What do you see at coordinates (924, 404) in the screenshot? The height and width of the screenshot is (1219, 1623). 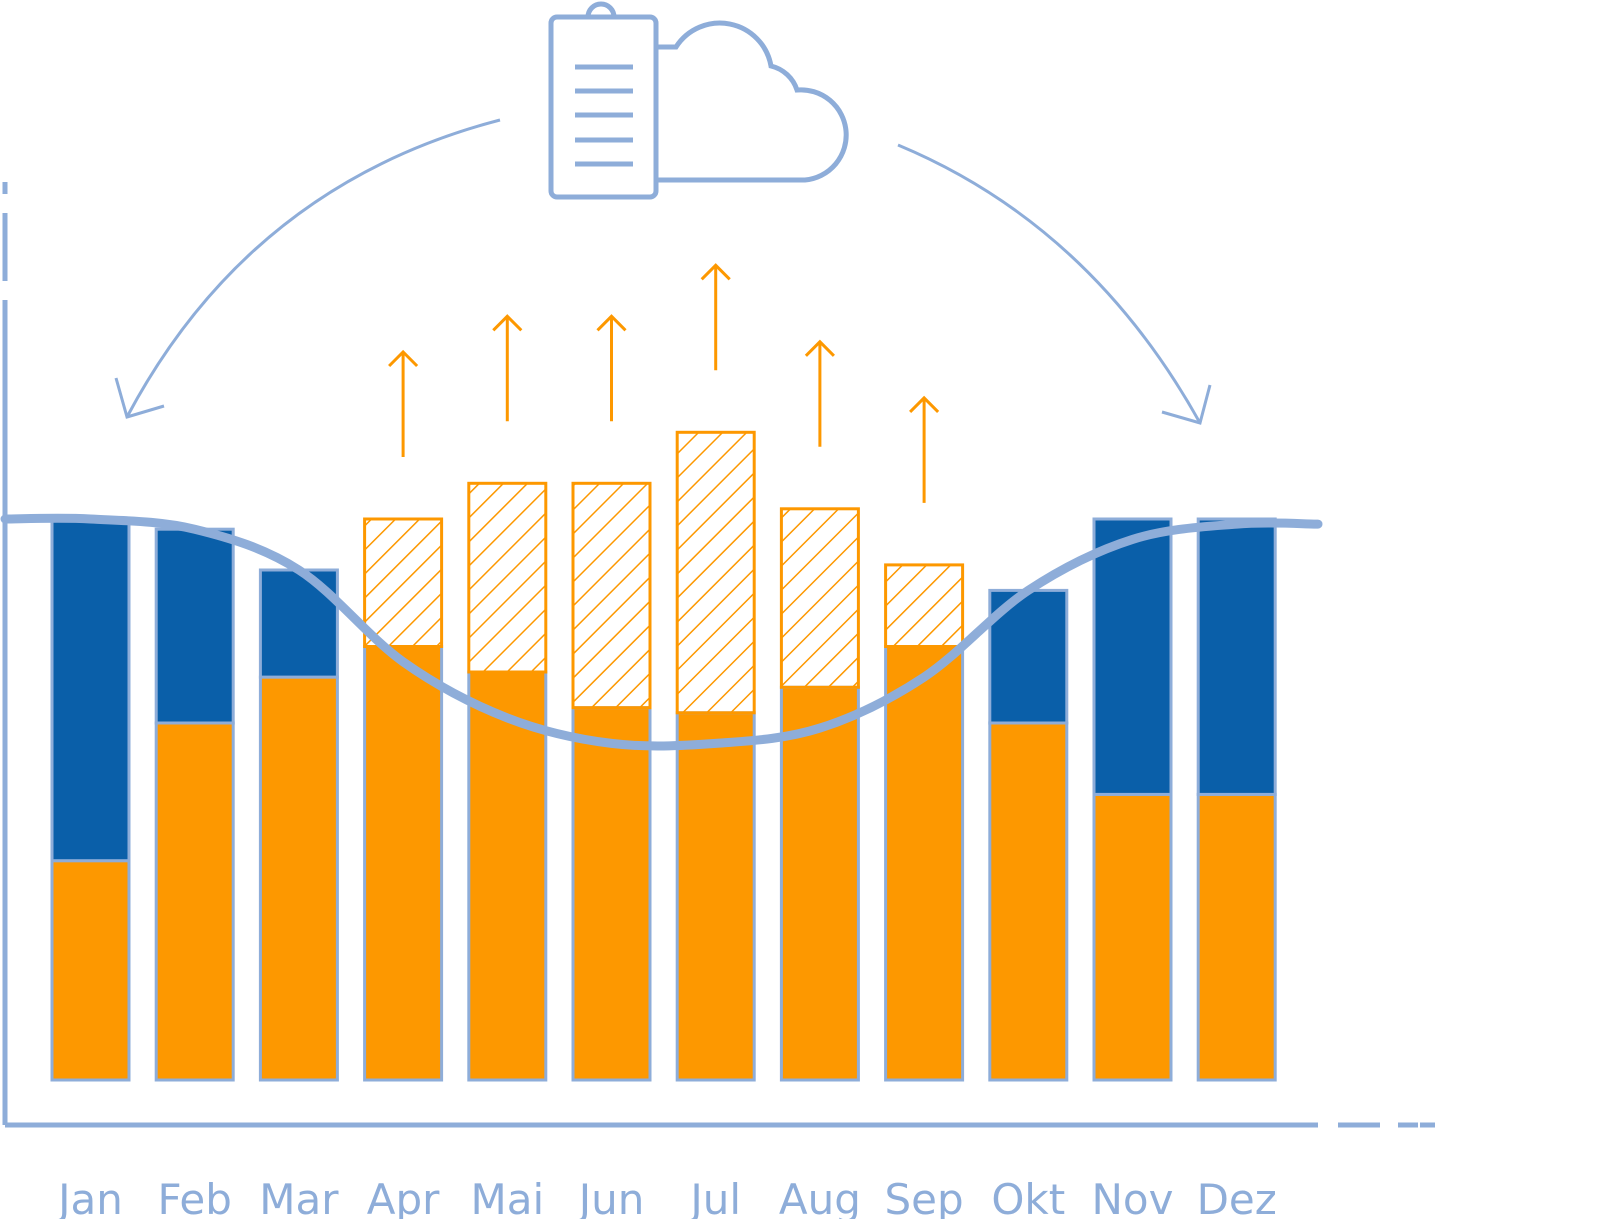 I see `arrow-head-sep` at bounding box center [924, 404].